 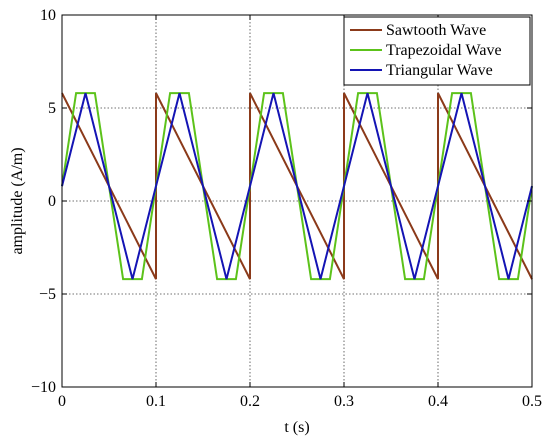 I want to click on x-tick-label: 0, so click(x=62, y=401).